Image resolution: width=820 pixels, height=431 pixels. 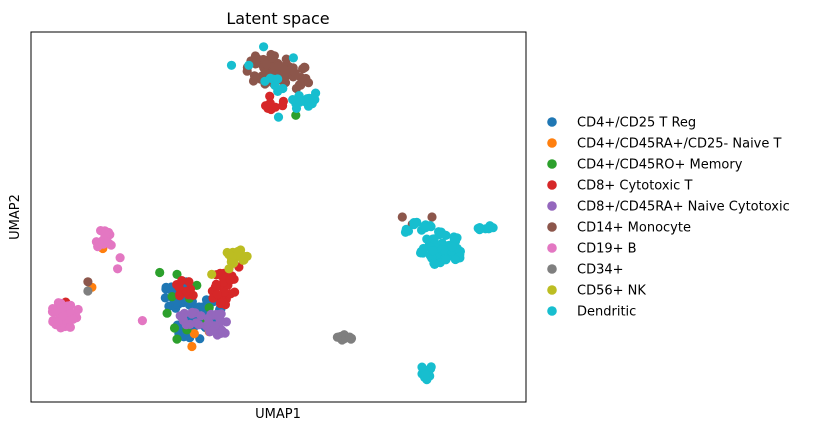 I want to click on legend-label-cd14-monocyte: CD14+ Monocyte, so click(x=634, y=228).